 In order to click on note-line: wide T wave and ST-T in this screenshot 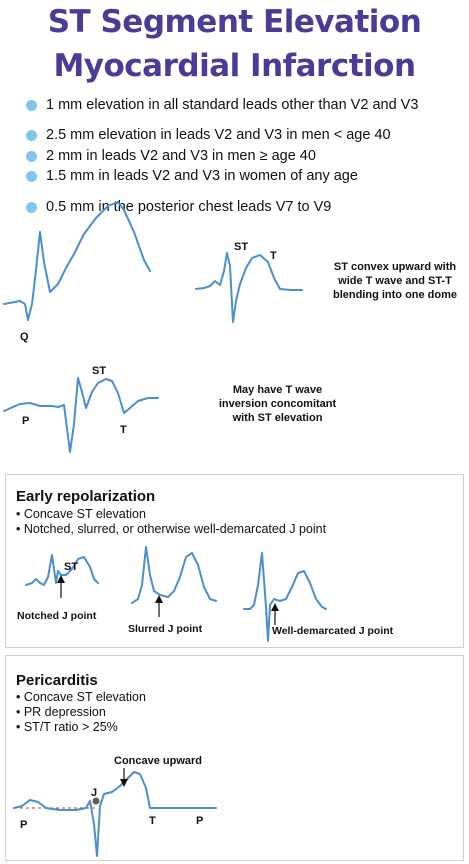, I will do `click(395, 281)`.